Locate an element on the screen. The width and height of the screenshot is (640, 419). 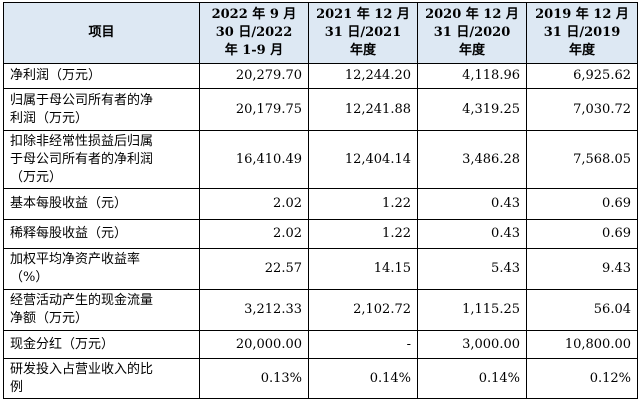
header-line: 31 日/2021 is located at coordinates (363, 32).